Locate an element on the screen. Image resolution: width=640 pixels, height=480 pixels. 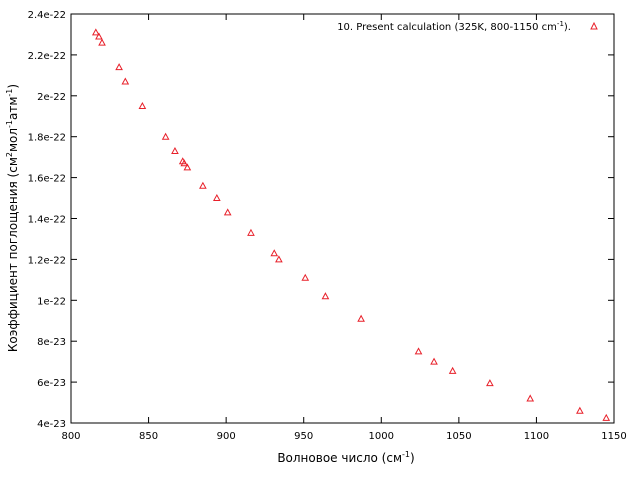
x-tick-label: 850 is located at coordinates (148, 436).